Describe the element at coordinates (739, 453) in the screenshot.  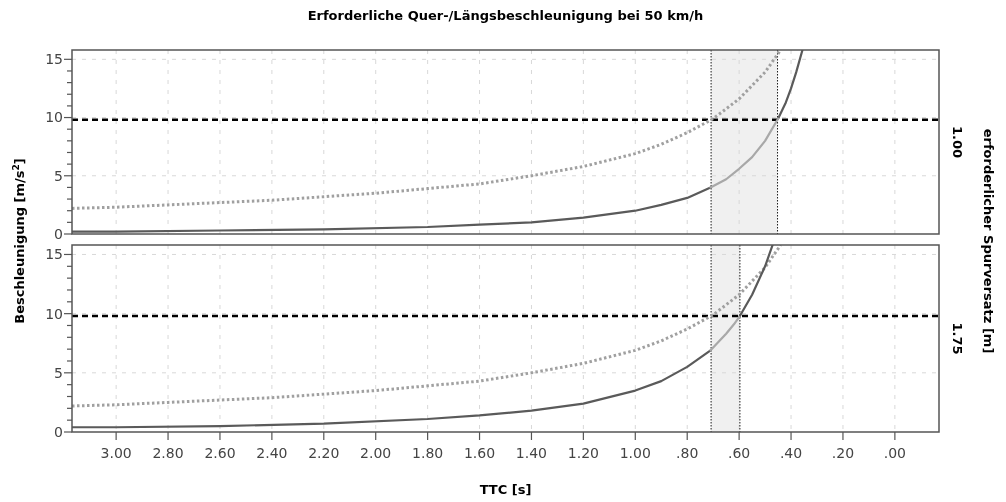
I see `x-tick-label: .60` at that location.